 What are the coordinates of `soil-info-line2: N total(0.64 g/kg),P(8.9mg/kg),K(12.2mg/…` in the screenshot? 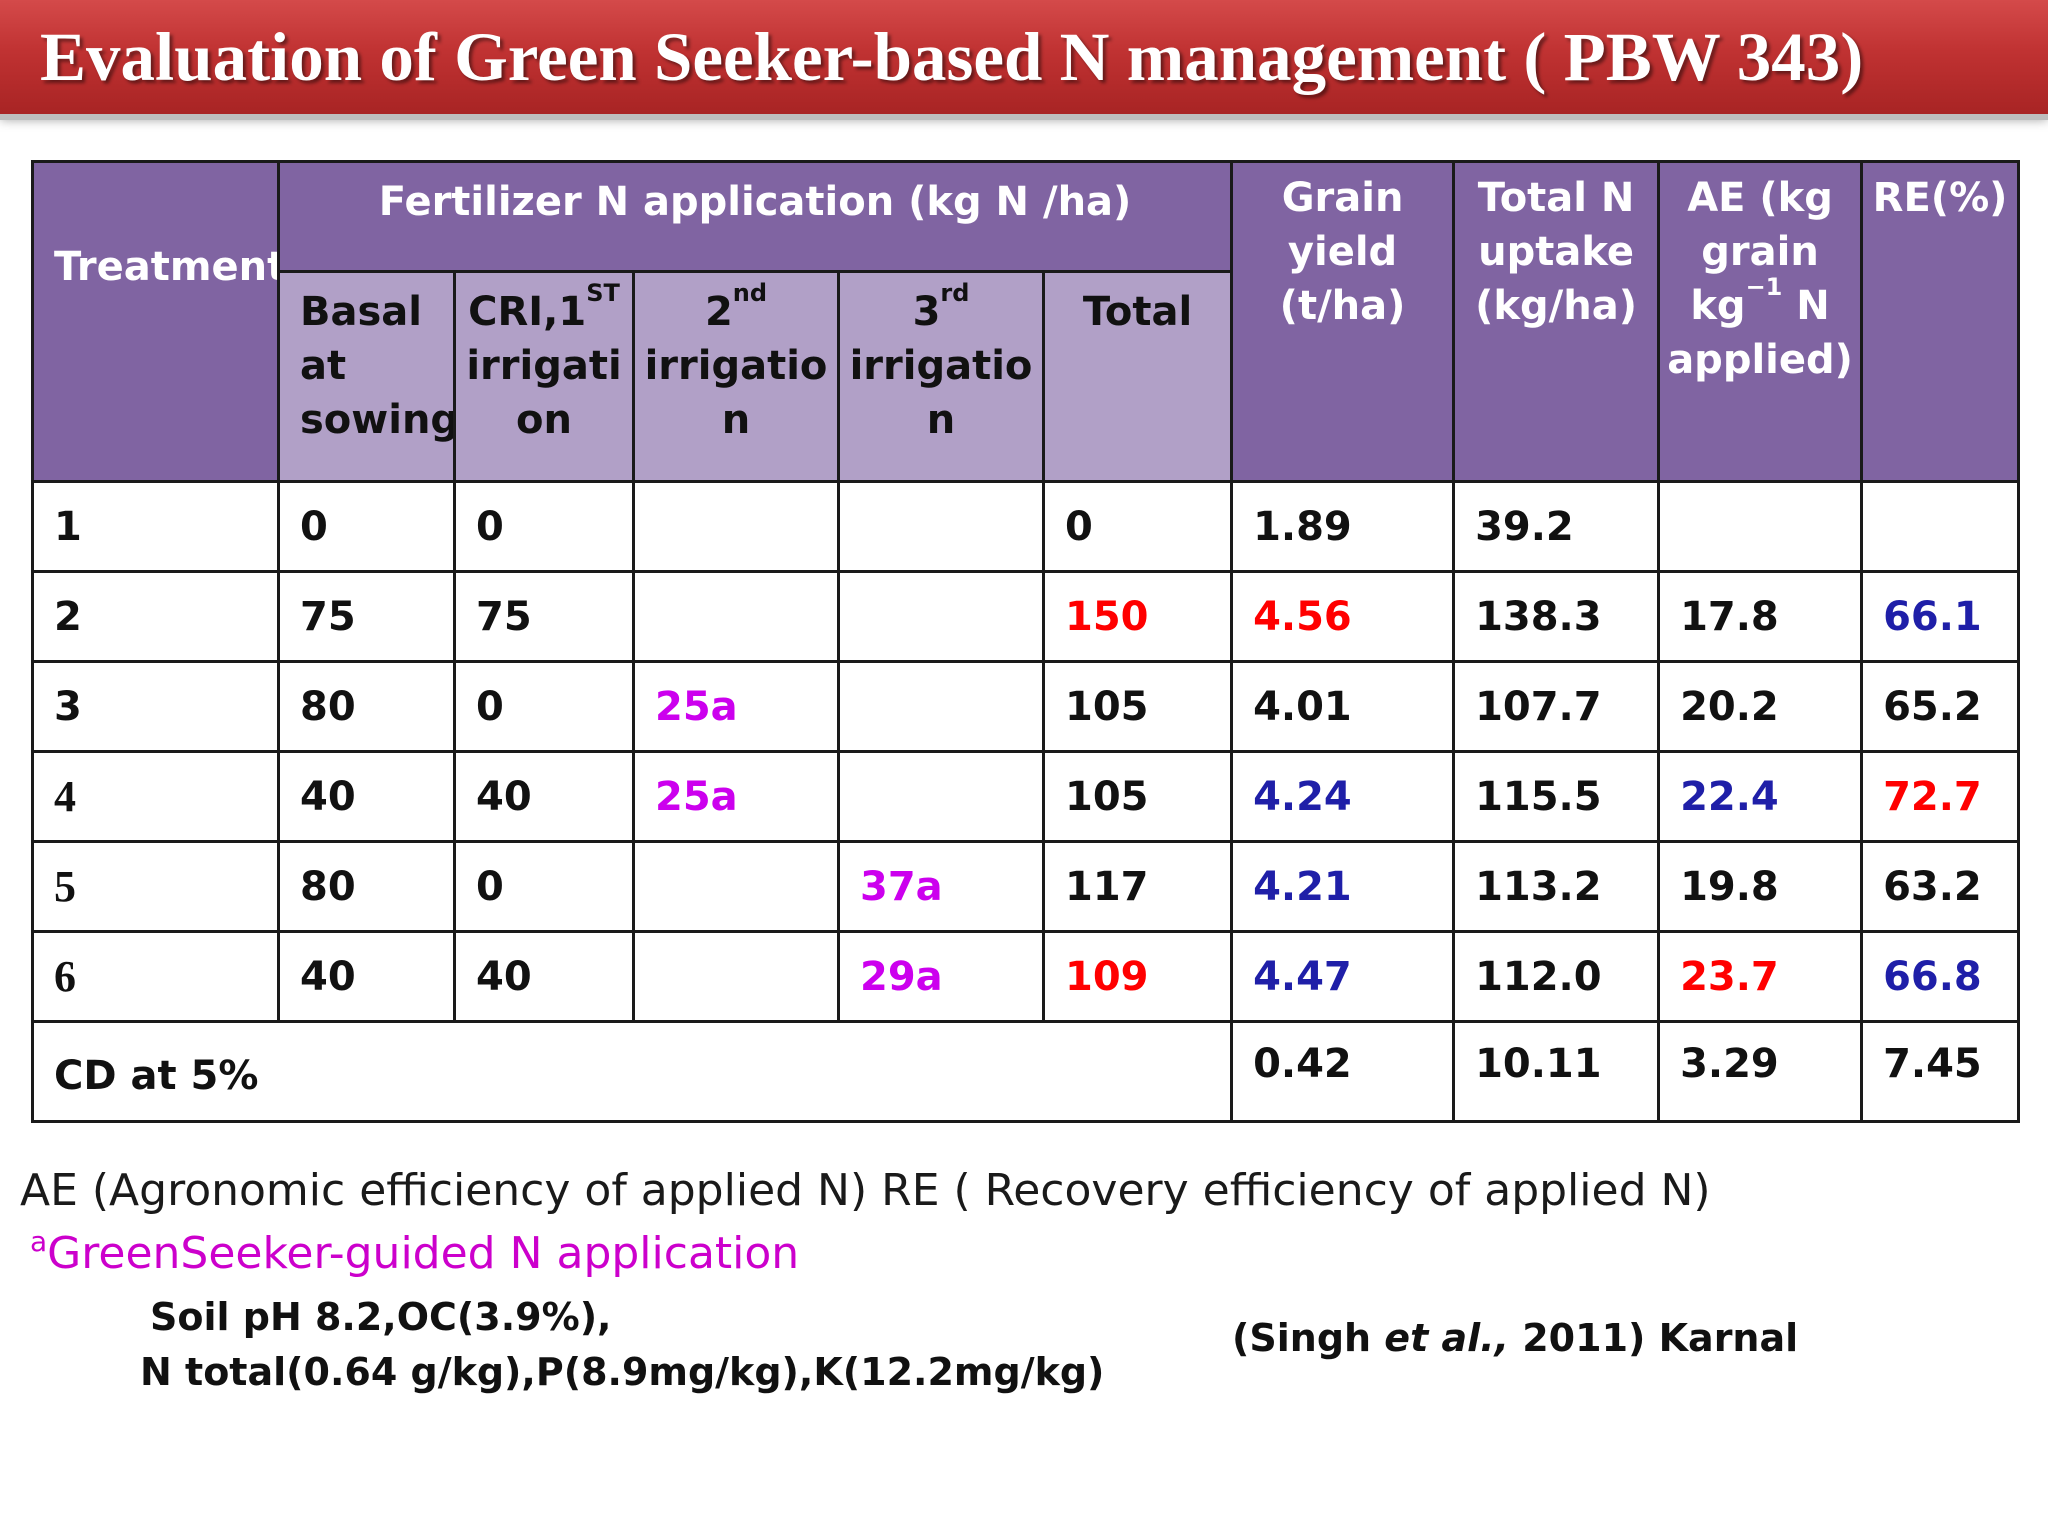 It's located at (622, 1372).